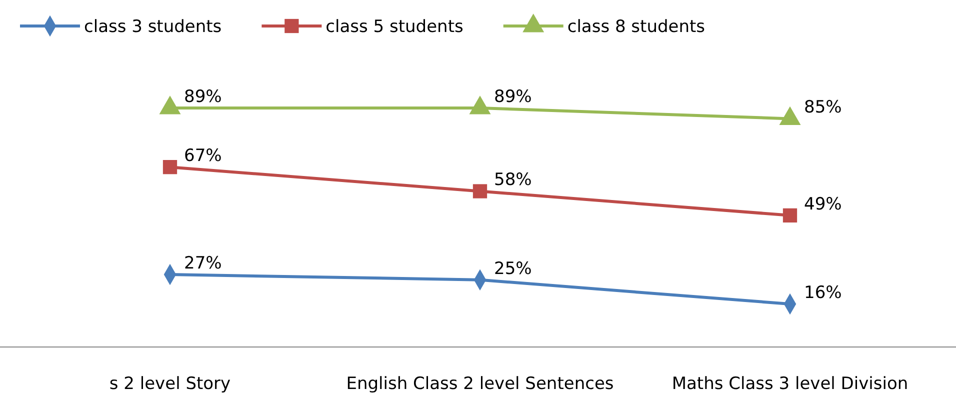 The height and width of the screenshot is (400, 956). Describe the element at coordinates (170, 384) in the screenshot. I see `x-tick-label: s 2 level Story` at that location.